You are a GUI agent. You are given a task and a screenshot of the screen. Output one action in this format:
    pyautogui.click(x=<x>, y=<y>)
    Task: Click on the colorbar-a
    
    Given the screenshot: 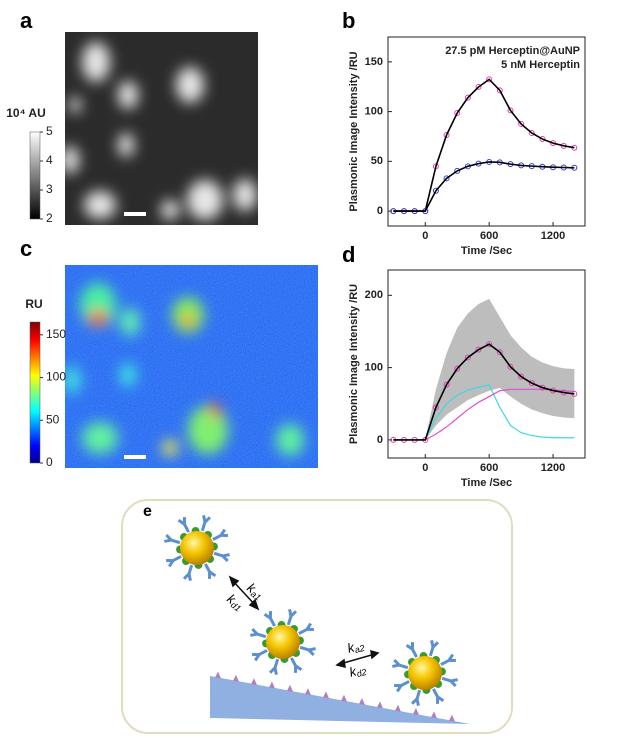 What is the action you would take?
    pyautogui.click(x=35, y=175)
    